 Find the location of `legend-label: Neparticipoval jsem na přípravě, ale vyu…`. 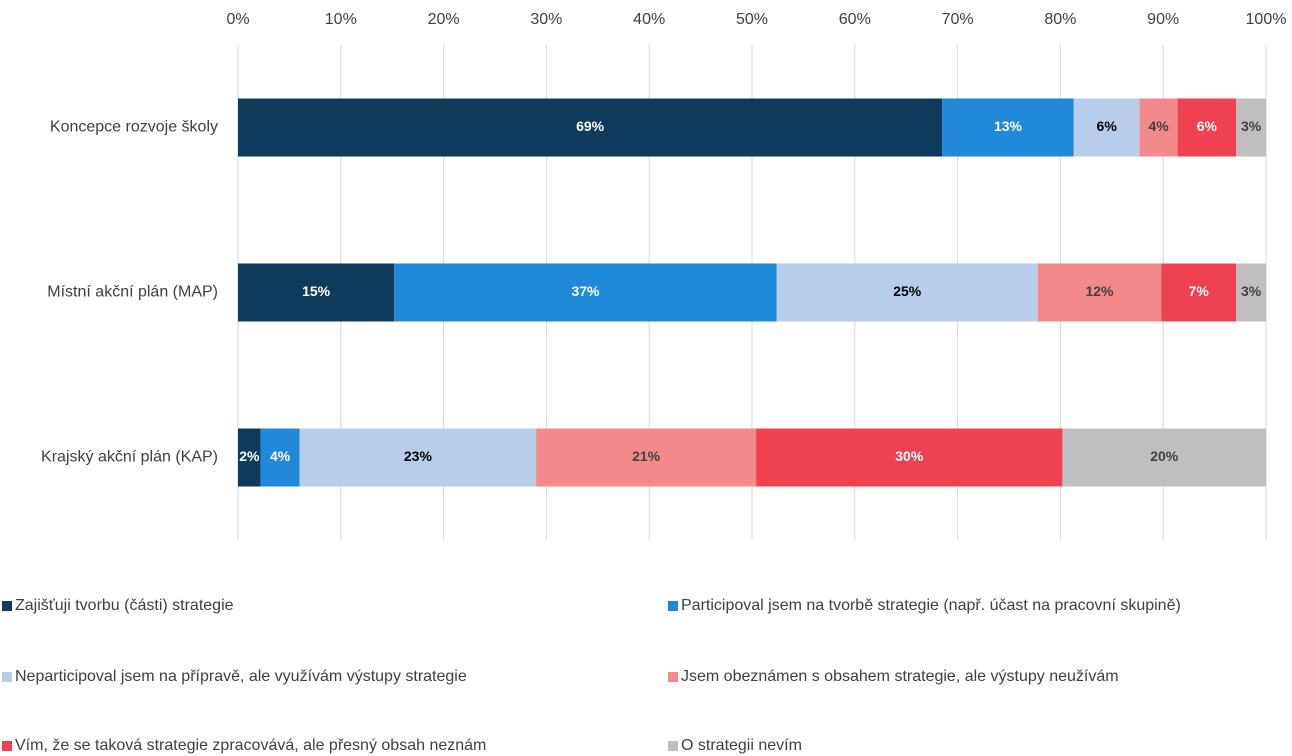

legend-label: Neparticipoval jsem na přípravě, ale vyu… is located at coordinates (241, 676).